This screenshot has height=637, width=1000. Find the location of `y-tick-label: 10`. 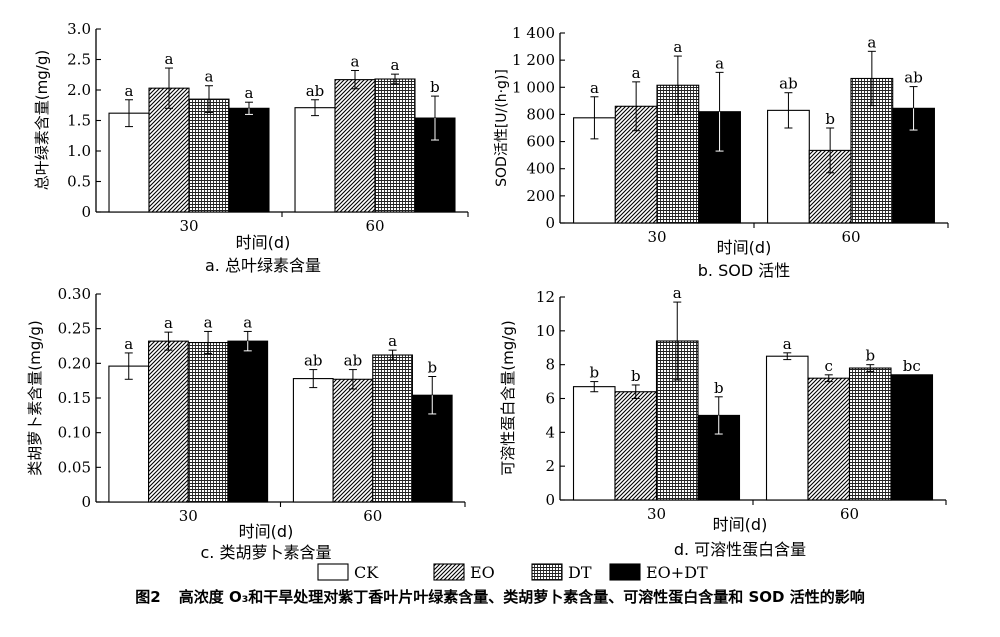

y-tick-label: 10 is located at coordinates (545, 331).